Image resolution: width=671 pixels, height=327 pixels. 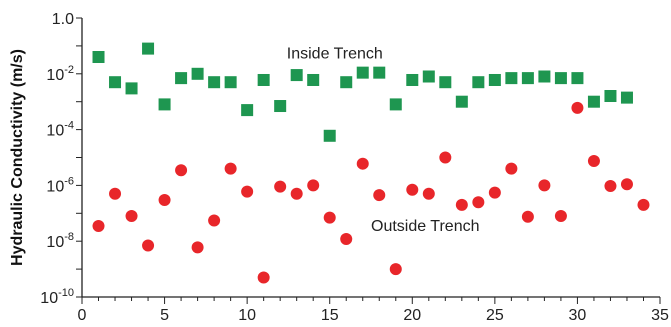 I want to click on y-tick-exponent: -8, so click(x=69, y=237).